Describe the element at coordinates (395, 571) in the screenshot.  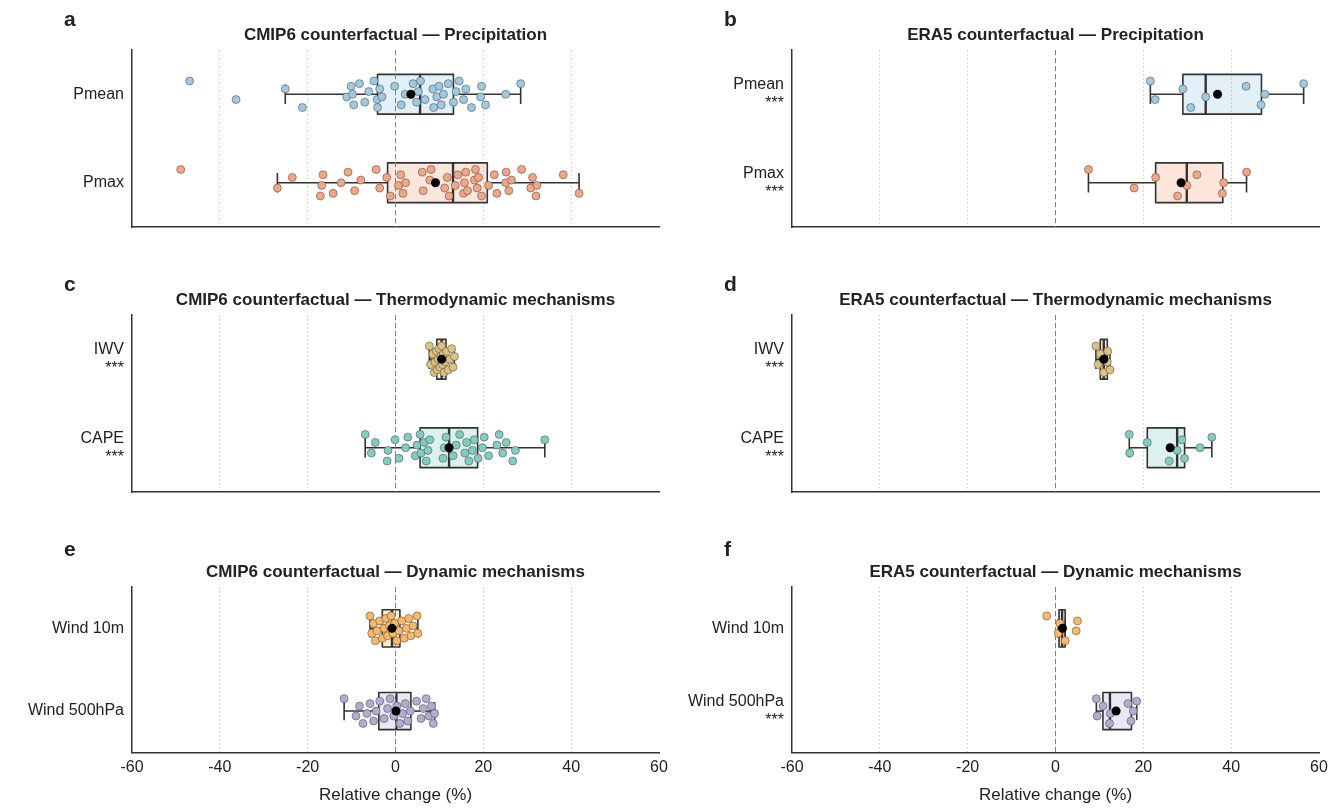
I see `chart-title: CMIP6 counterfactual — Dynamic mechanisms` at that location.